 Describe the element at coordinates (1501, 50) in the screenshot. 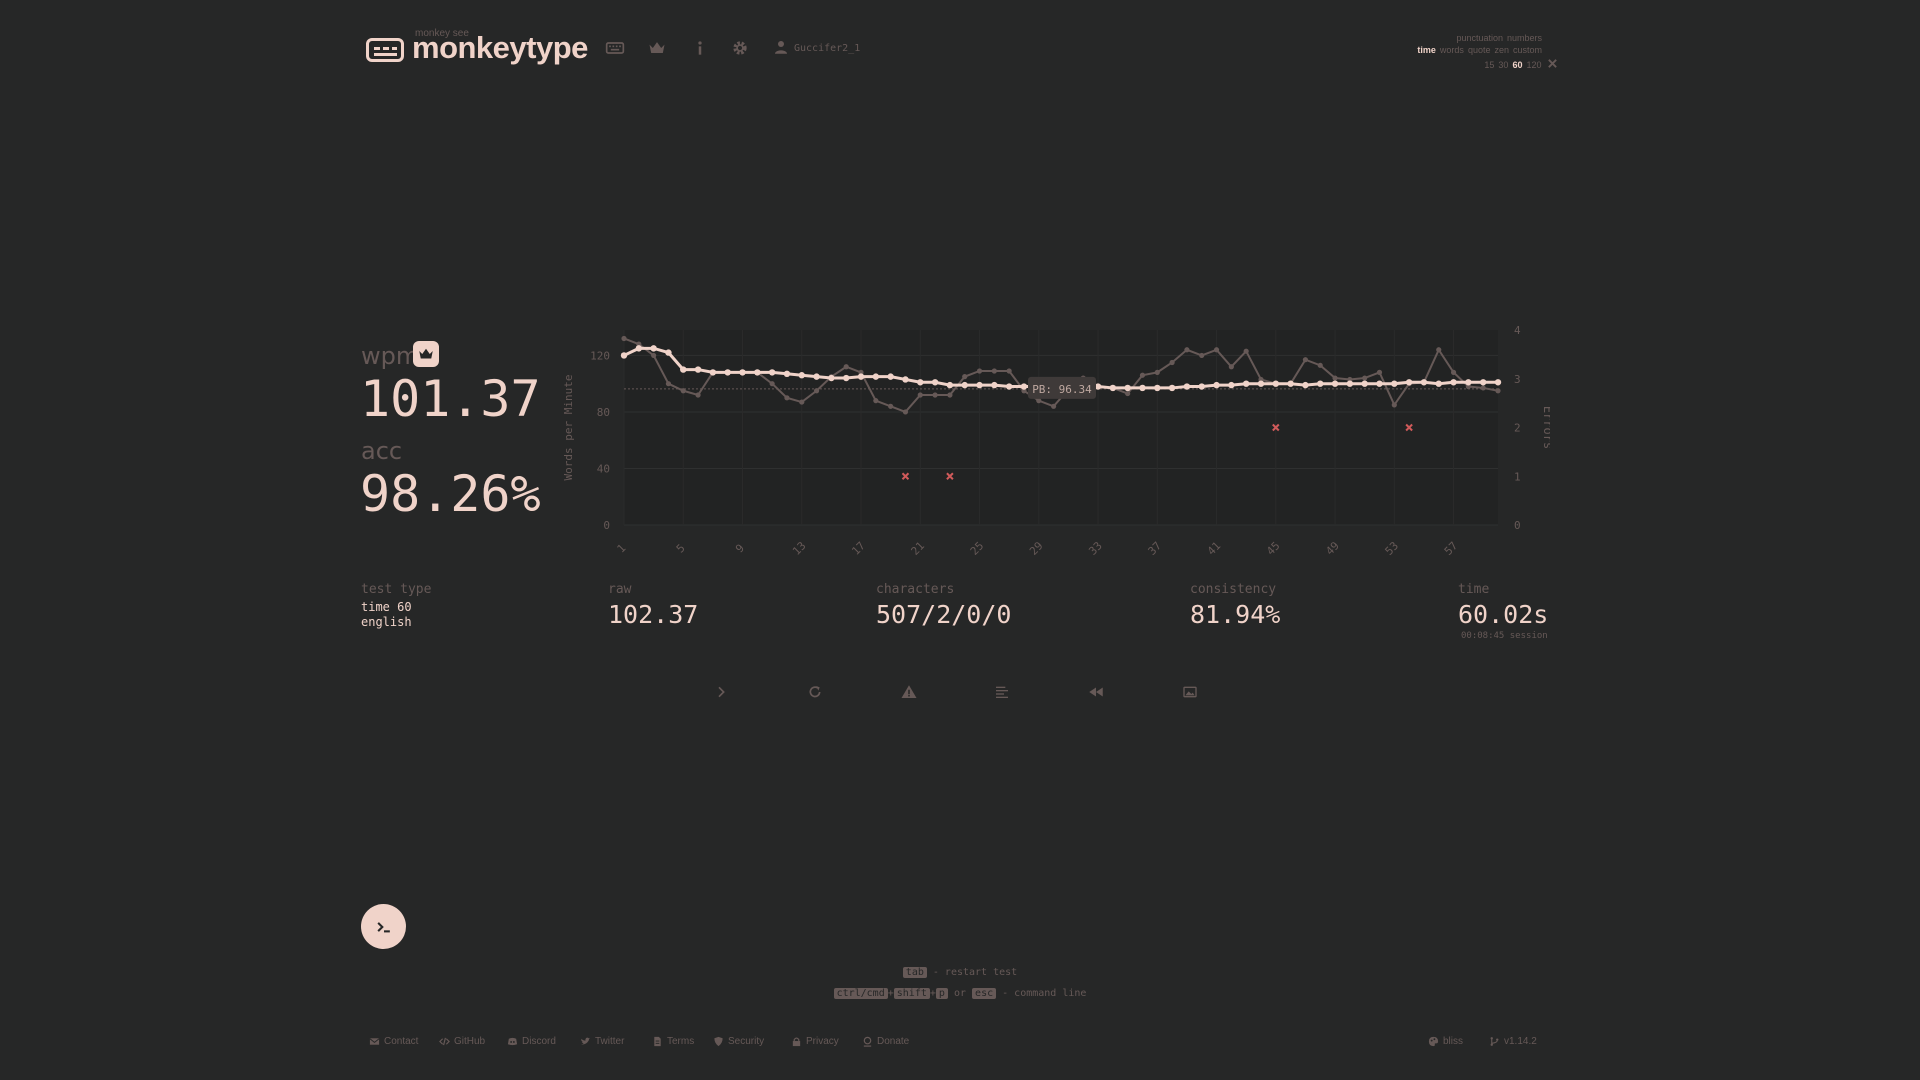

I see `config-mode-zen: zen` at that location.